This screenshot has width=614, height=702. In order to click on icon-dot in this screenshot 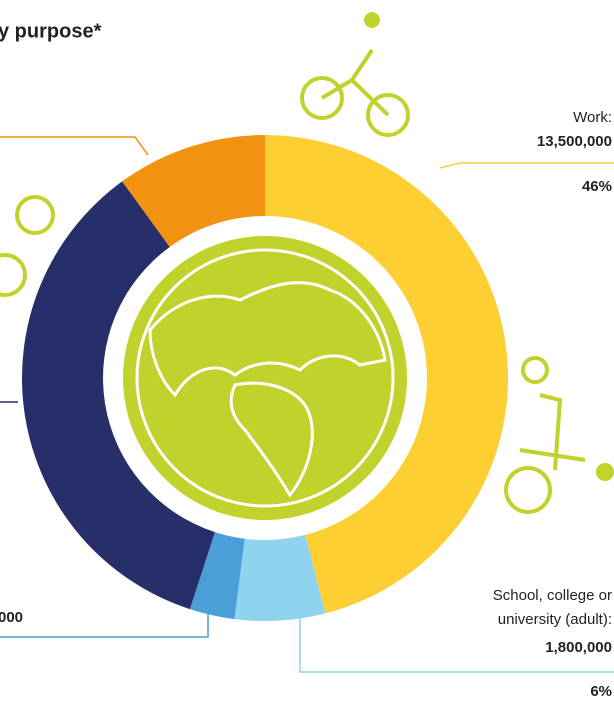, I will do `click(605, 472)`.